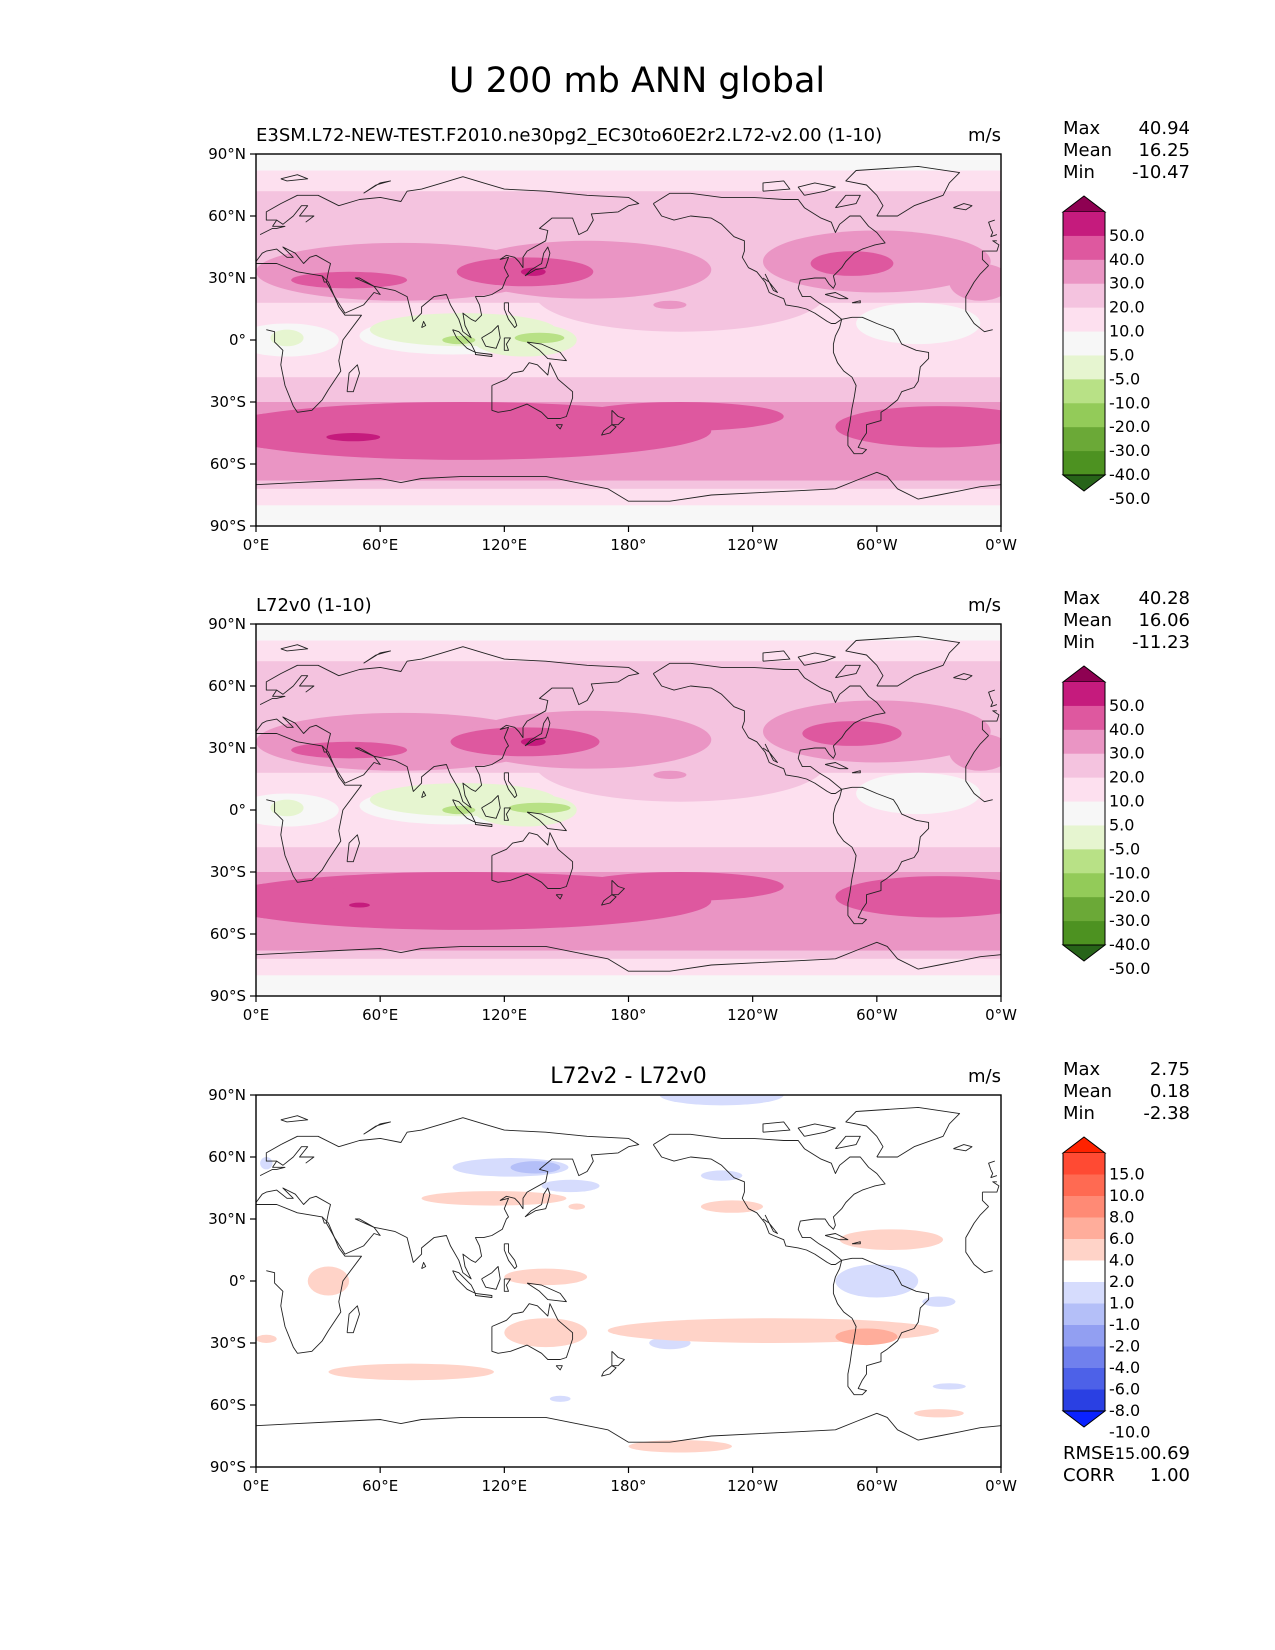 Image resolution: width=1275 pixels, height=1650 pixels. I want to click on y-tick-label: 90°N, so click(227, 1095).